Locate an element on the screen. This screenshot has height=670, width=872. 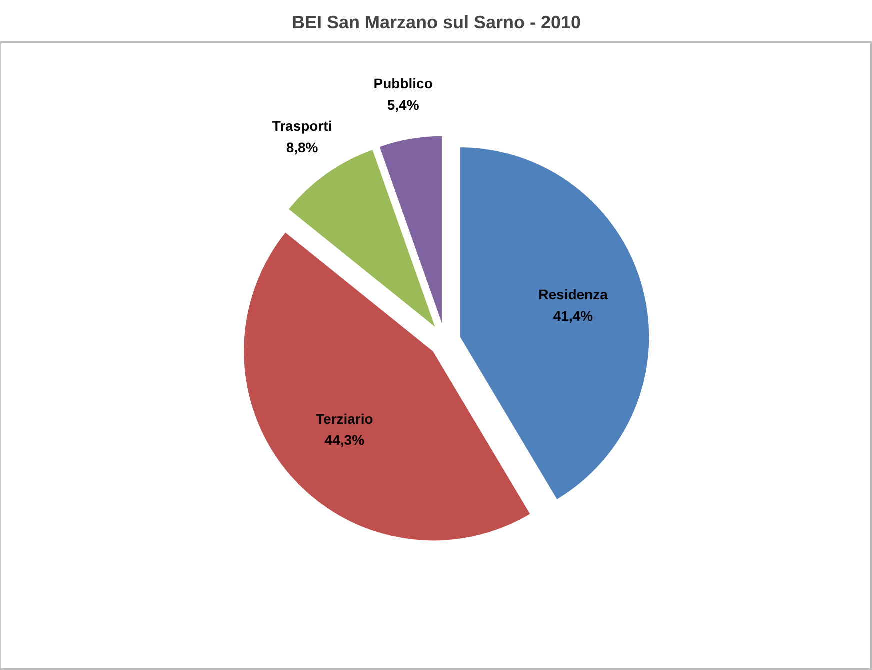
chart-title: BEI San Marzano sul Sarno - 2010 is located at coordinates (437, 22).